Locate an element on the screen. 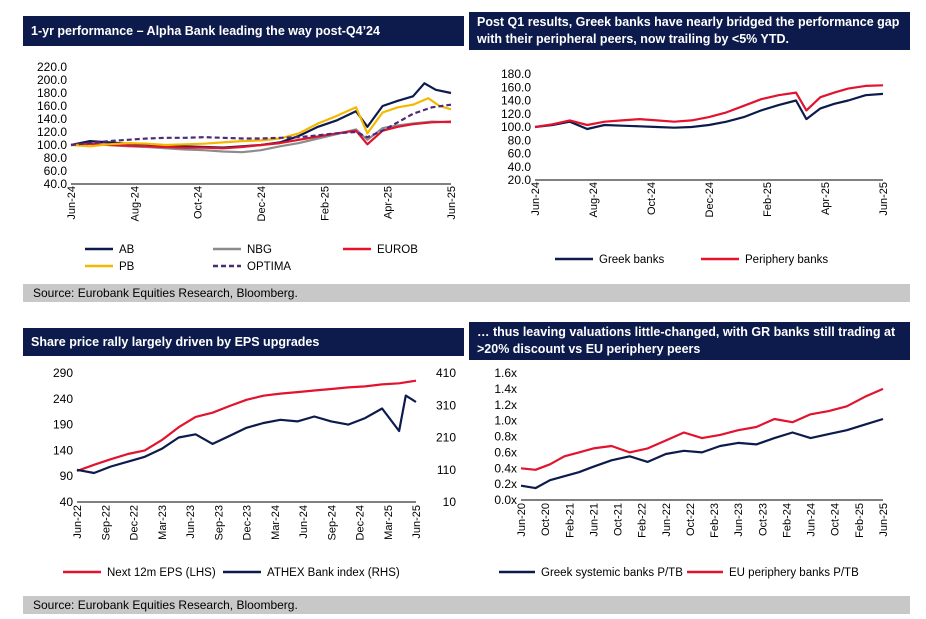 The width and height of the screenshot is (926, 619). x-tick-label: Mar-24 is located at coordinates (276, 522).